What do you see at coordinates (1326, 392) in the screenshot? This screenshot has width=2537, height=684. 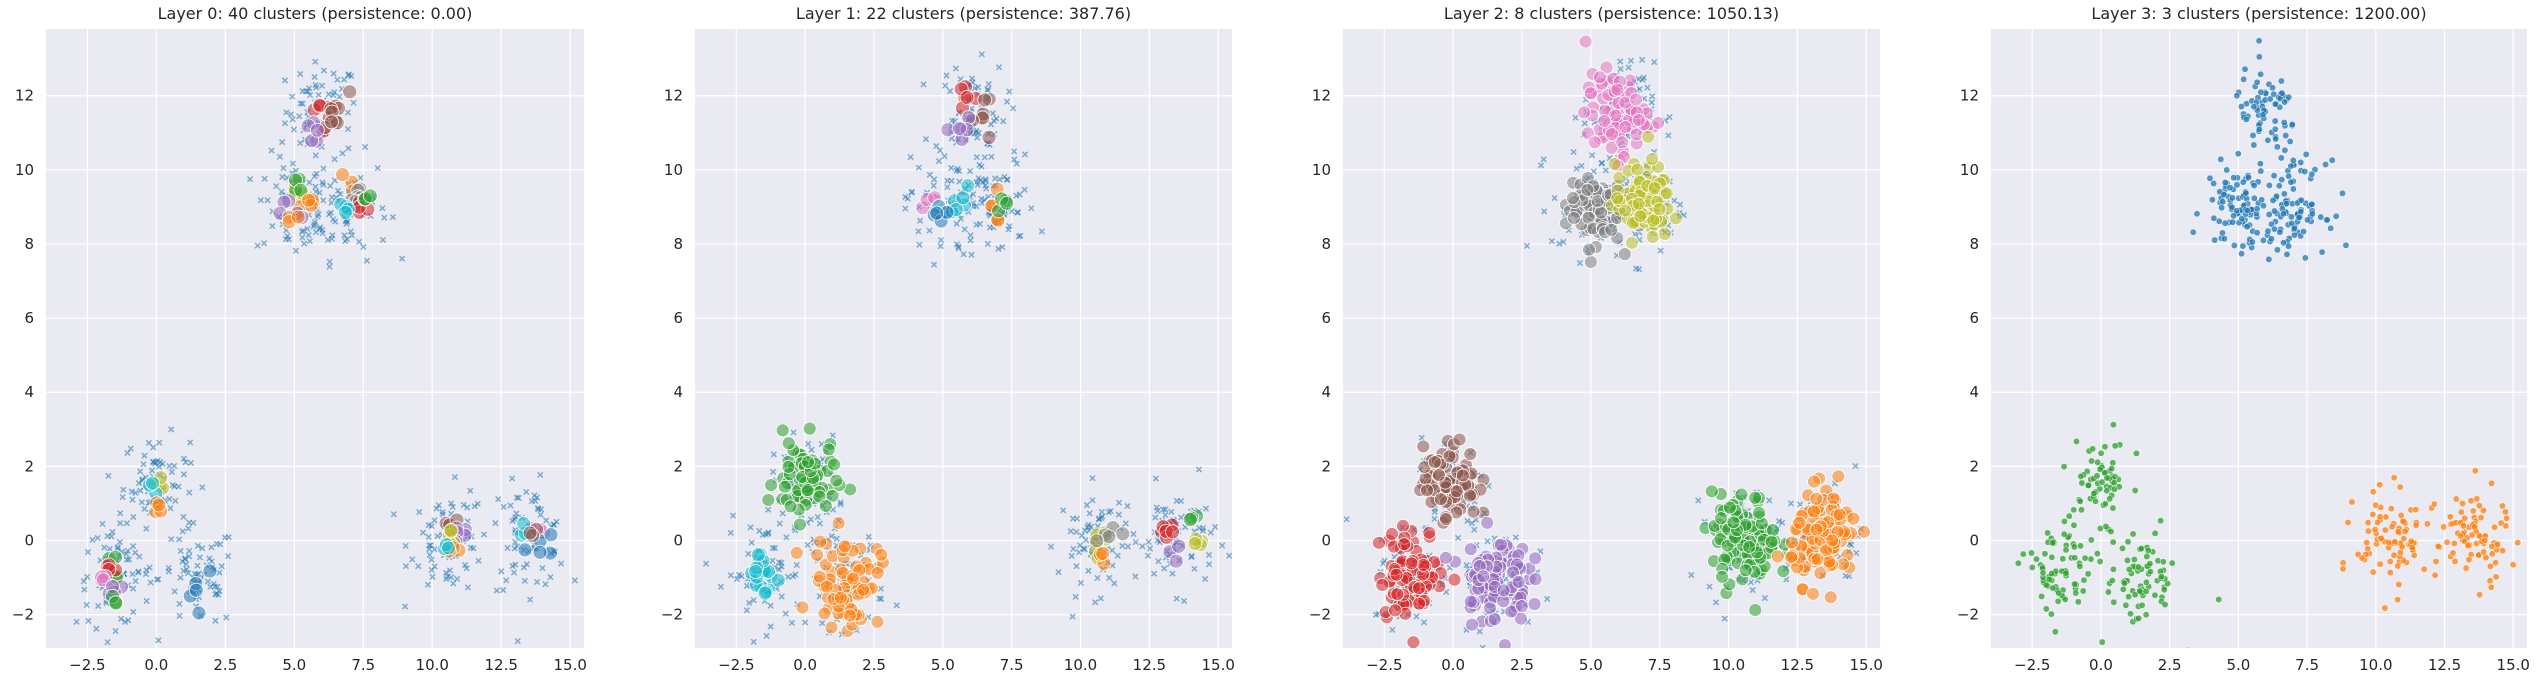 I see `y-tick-label: 4` at bounding box center [1326, 392].